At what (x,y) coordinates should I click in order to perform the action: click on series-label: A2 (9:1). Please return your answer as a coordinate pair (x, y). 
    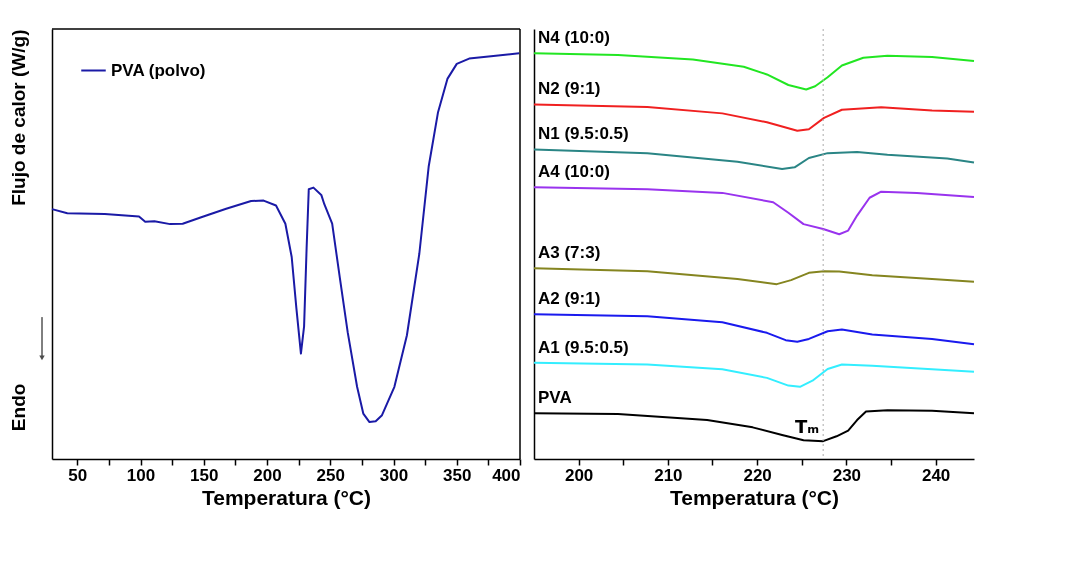
    Looking at the image, I should click on (569, 299).